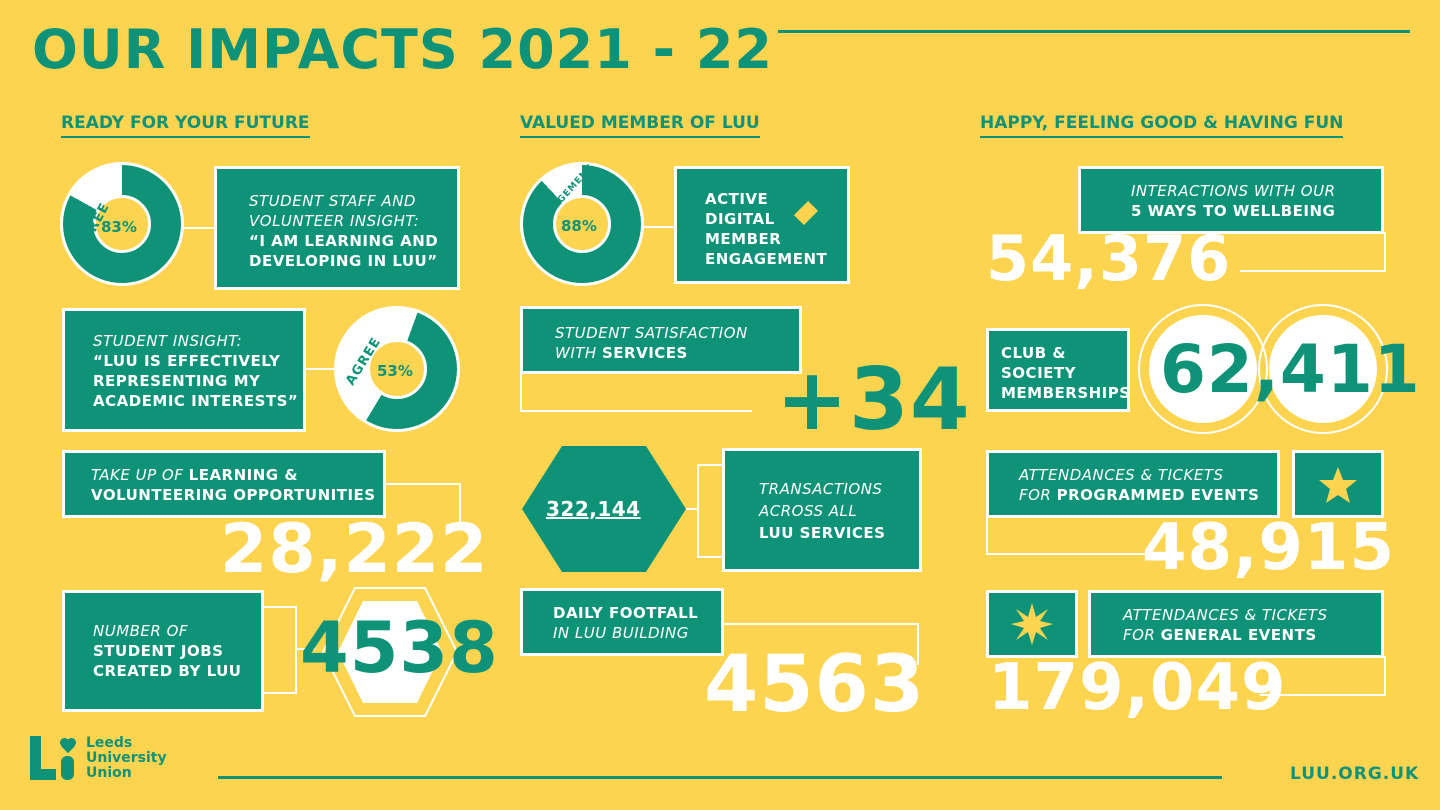 The image size is (1440, 810). I want to click on box-text: STUDENT JOBS, so click(158, 651).